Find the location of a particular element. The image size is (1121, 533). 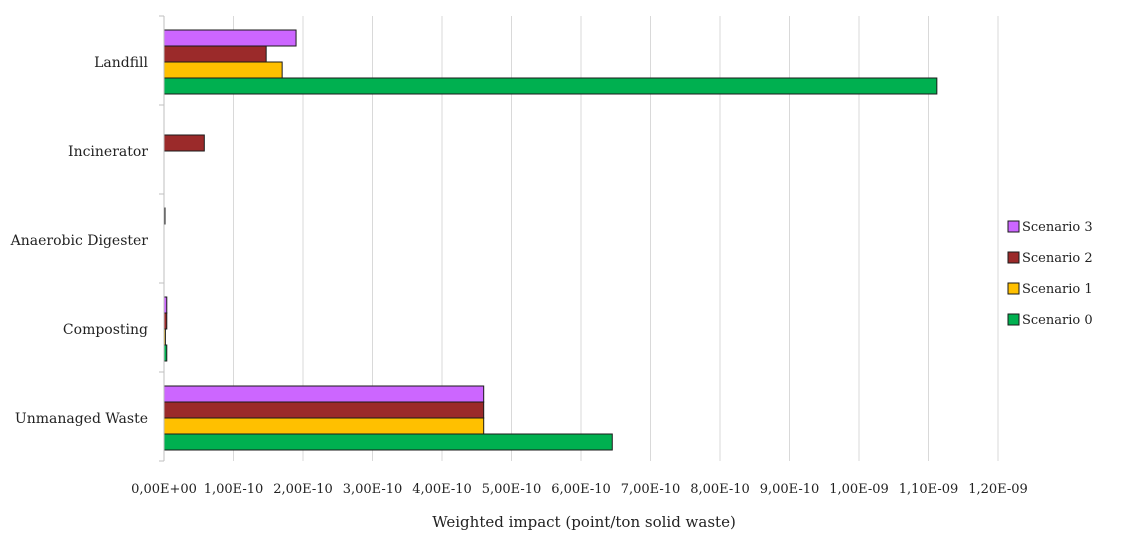

x-tick-label: 7,00E-10 is located at coordinates (651, 489).